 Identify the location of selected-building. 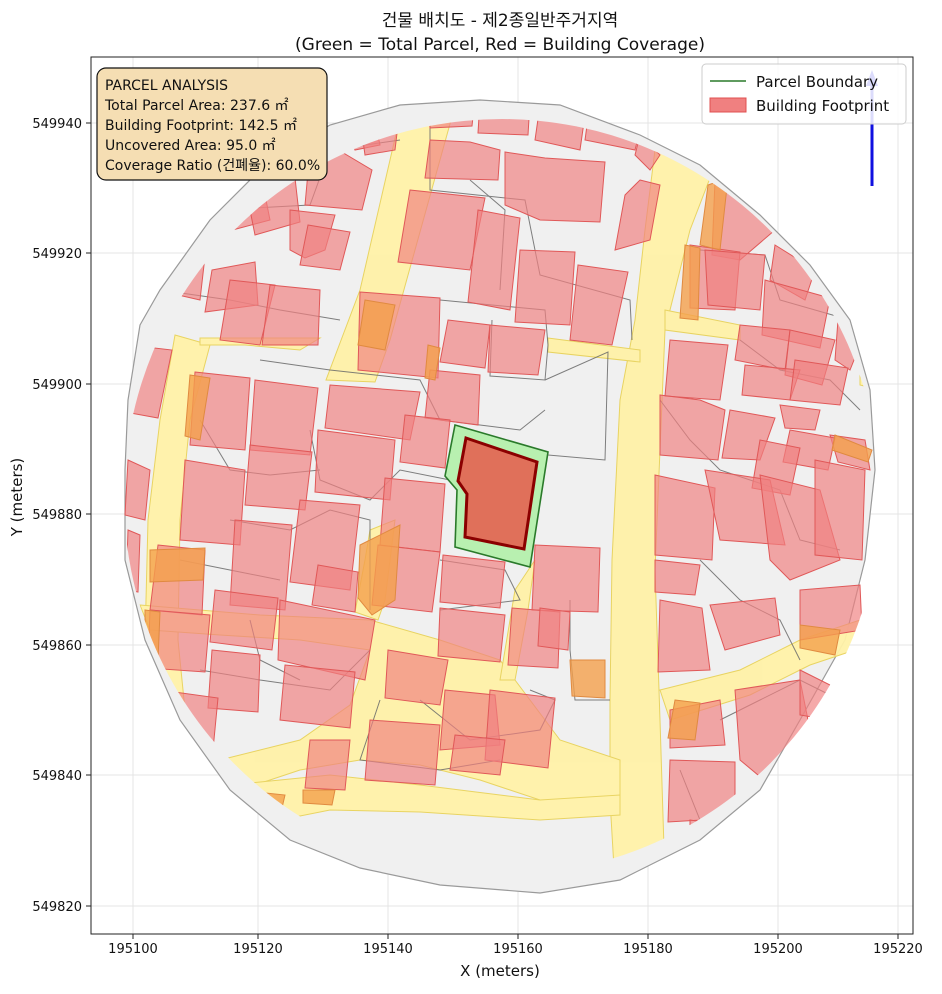
(497, 493).